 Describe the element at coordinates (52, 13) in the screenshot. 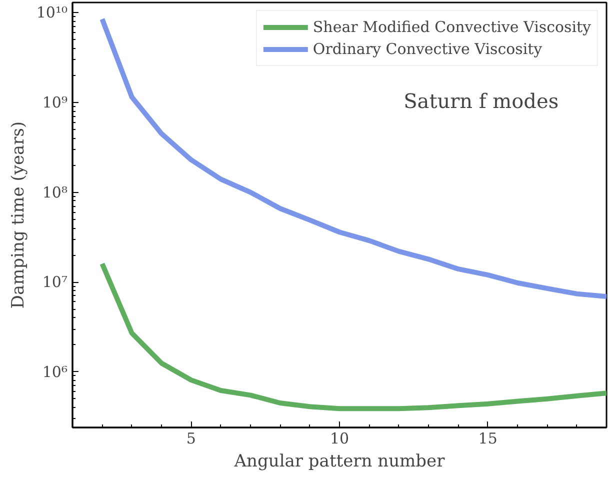

I see `y-tick-label: 10¹⁰` at that location.